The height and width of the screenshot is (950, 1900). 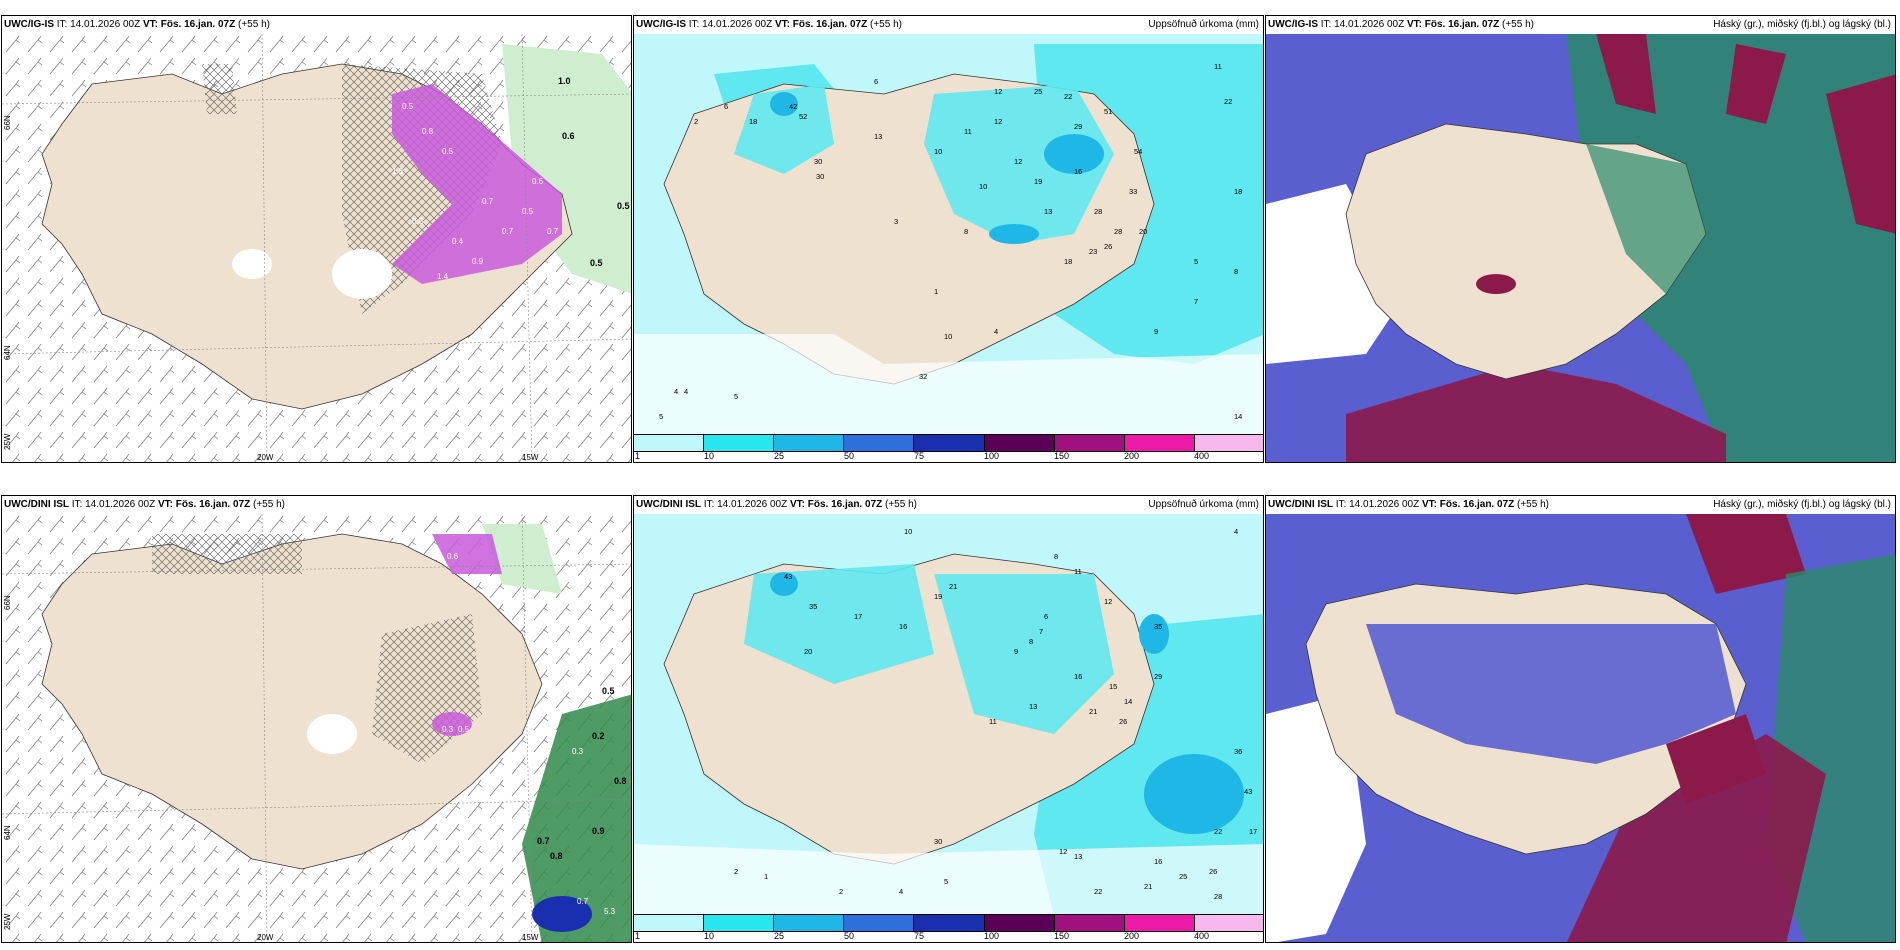 What do you see at coordinates (1041, 631) in the screenshot?
I see `svg-text: 7` at bounding box center [1041, 631].